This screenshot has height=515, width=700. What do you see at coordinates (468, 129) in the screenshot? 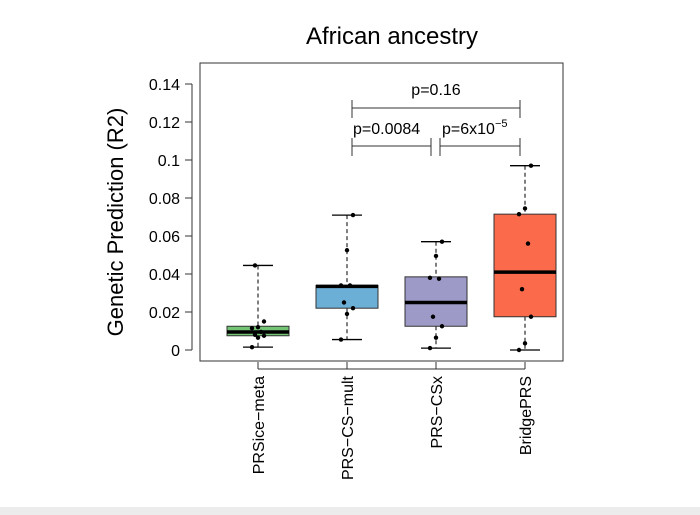
I see `p-value-base: p=6x10` at bounding box center [468, 129].